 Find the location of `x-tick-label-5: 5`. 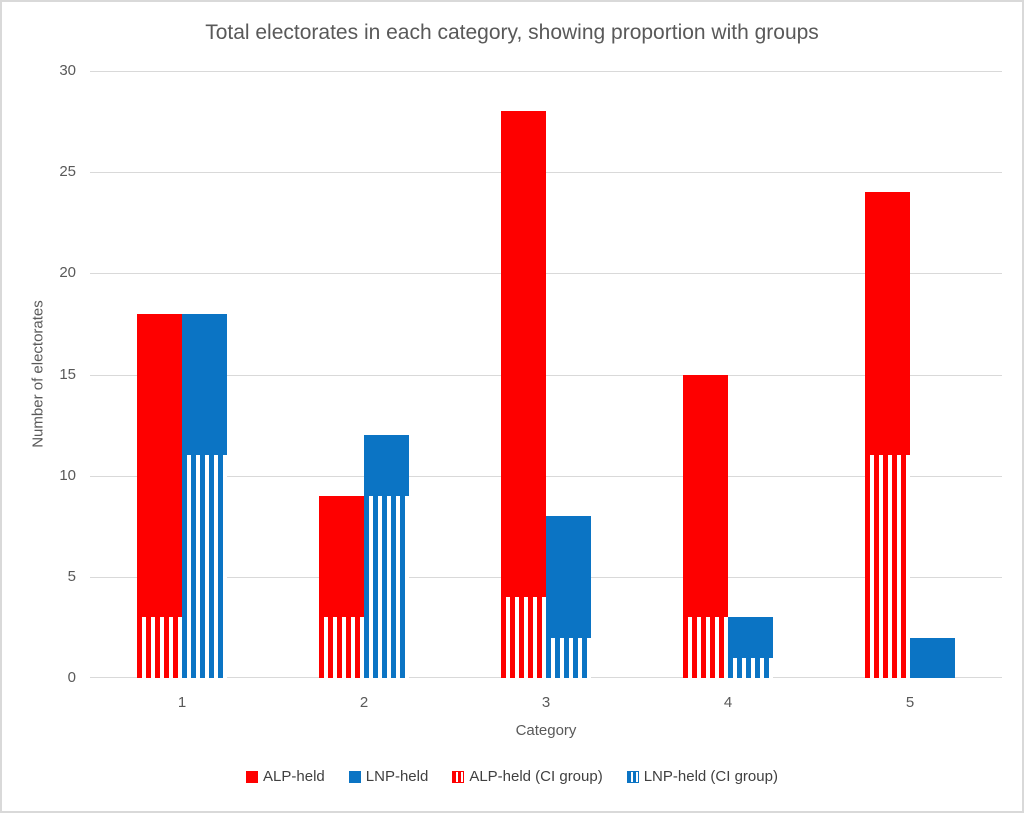

x-tick-label-5: 5 is located at coordinates (910, 702).